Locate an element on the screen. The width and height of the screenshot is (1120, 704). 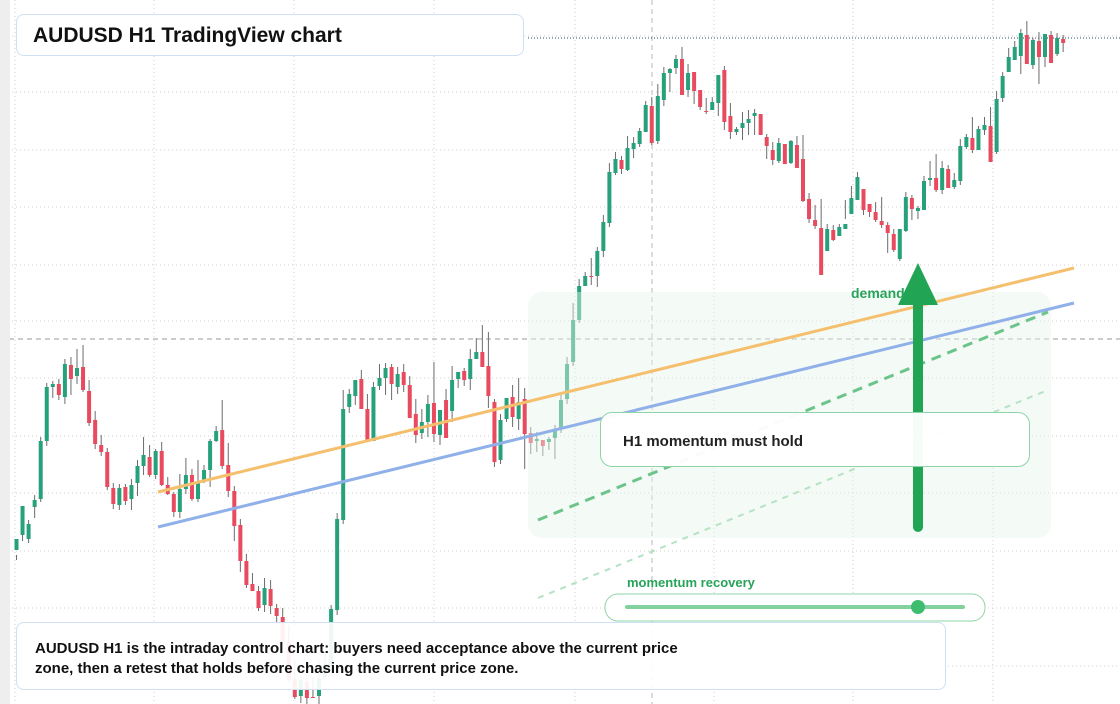
chart-title: AUDUSD H1 TradingView chart is located at coordinates (270, 35).